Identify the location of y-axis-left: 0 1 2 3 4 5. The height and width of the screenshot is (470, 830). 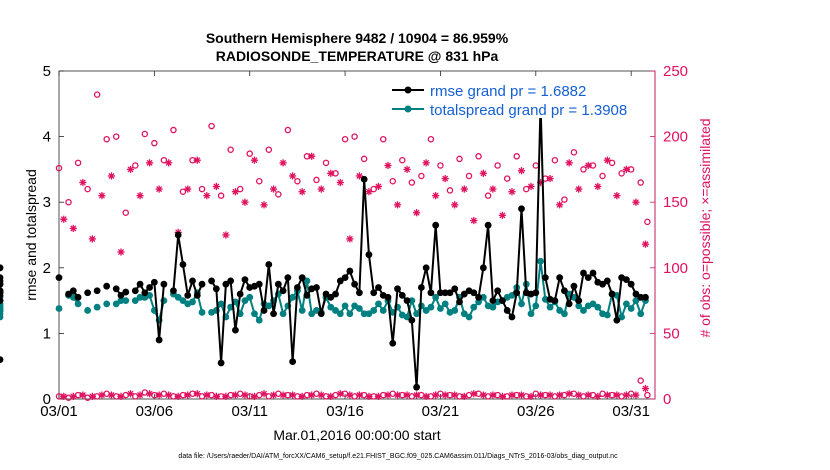
(53, 235).